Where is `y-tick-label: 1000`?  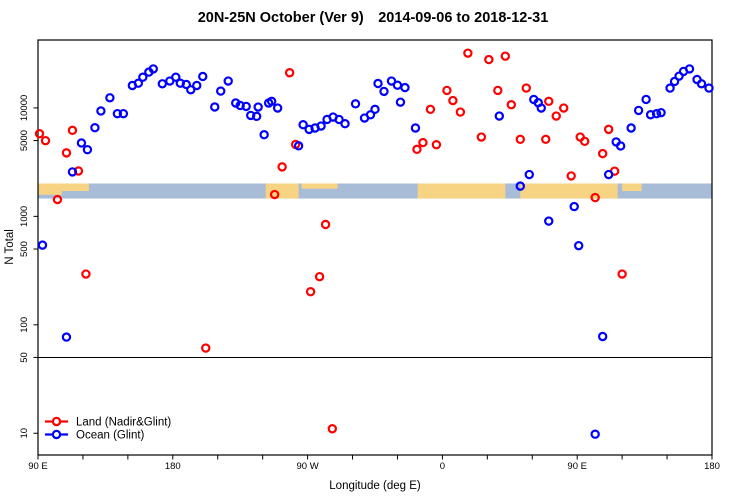 y-tick-label: 1000 is located at coordinates (24, 216).